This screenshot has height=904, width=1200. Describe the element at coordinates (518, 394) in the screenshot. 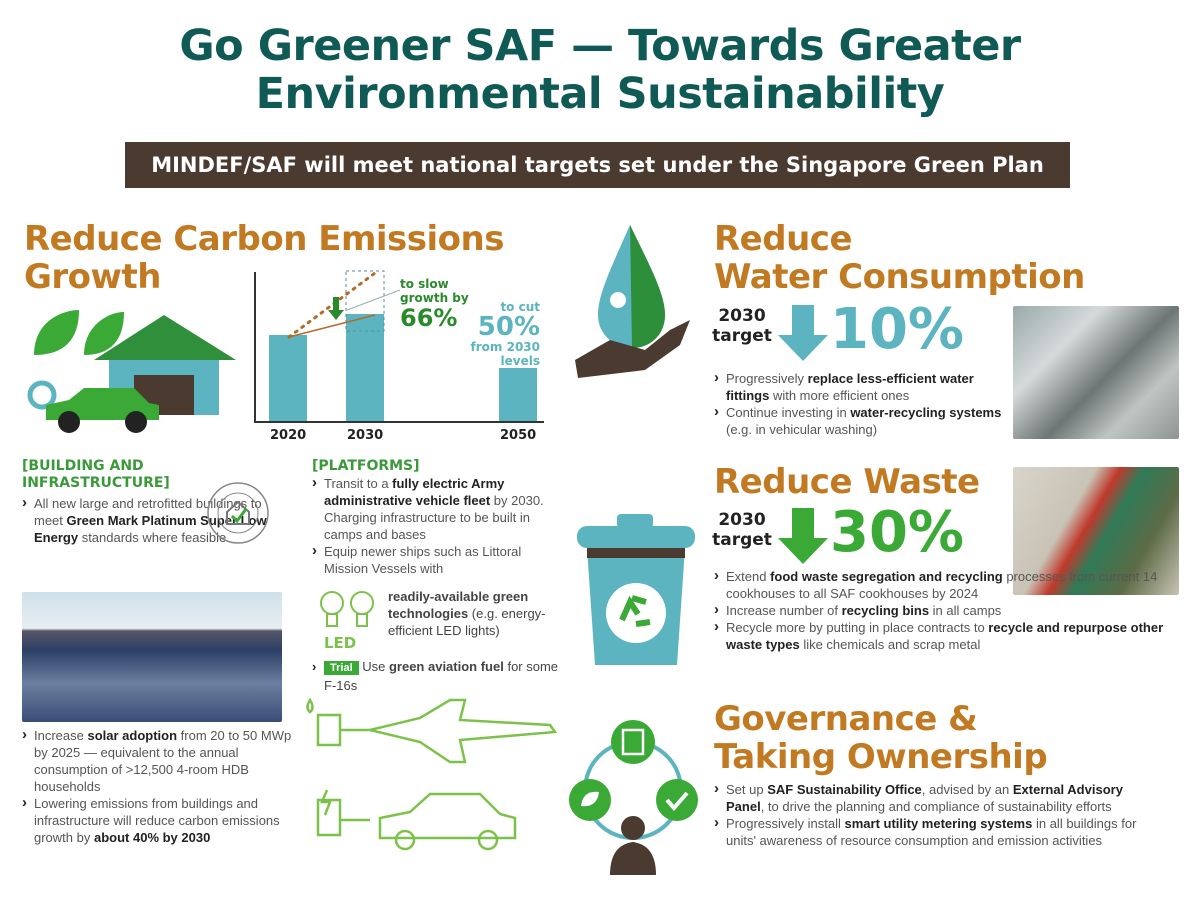

I see `bar-2050` at that location.